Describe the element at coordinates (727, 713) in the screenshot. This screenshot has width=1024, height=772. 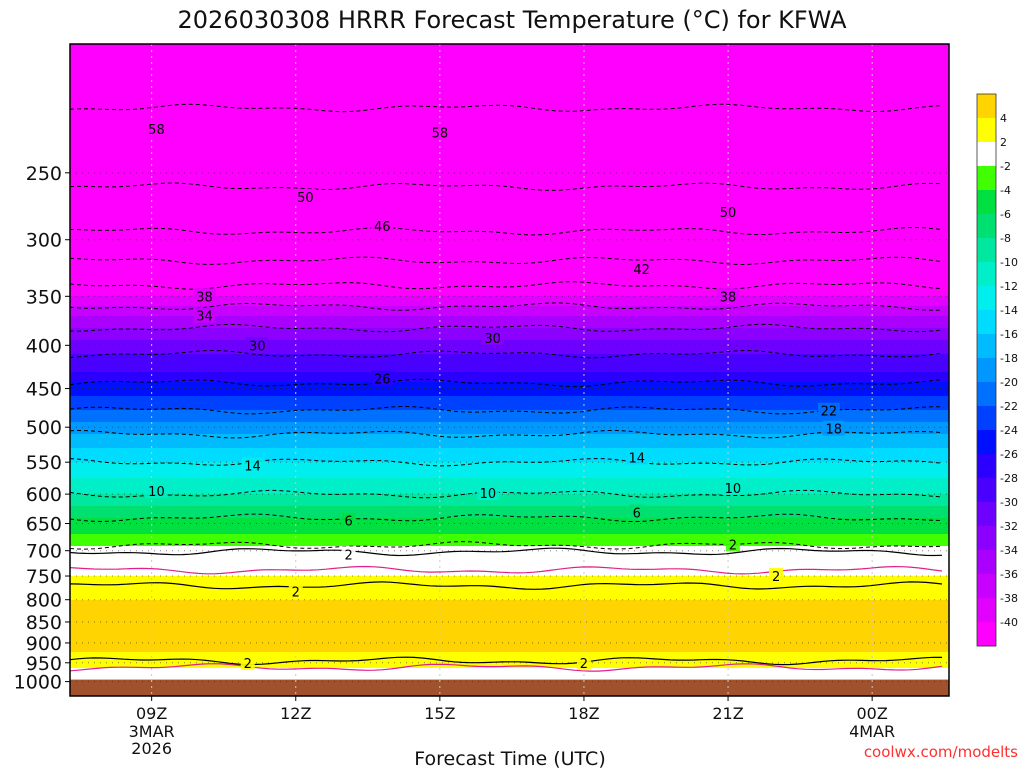
I see `x-tick-label: 21Z` at that location.